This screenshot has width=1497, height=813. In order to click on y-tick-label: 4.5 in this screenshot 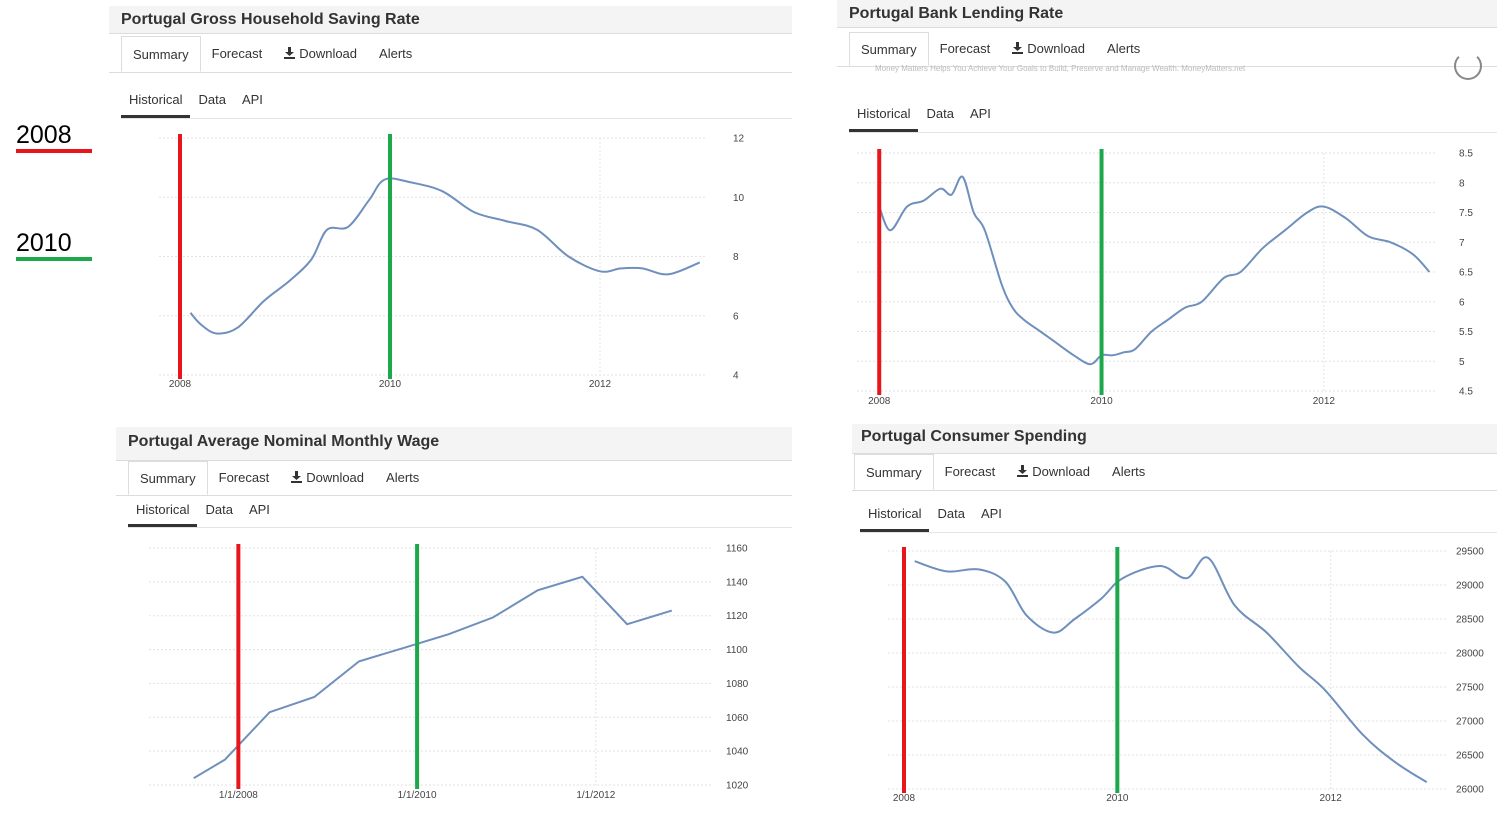, I will do `click(1466, 392)`.